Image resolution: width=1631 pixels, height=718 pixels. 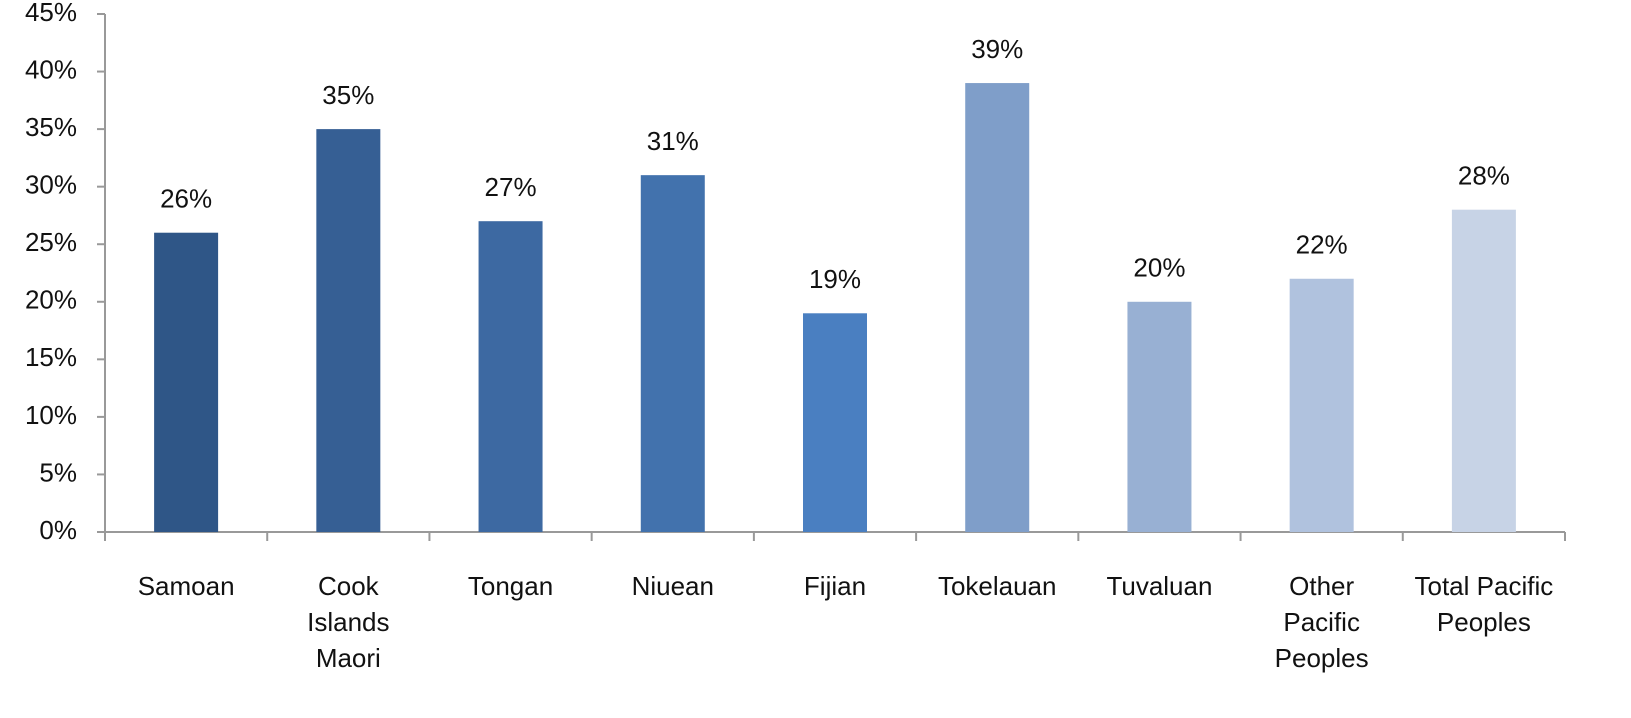 What do you see at coordinates (673, 141) in the screenshot?
I see `data-label: 31%` at bounding box center [673, 141].